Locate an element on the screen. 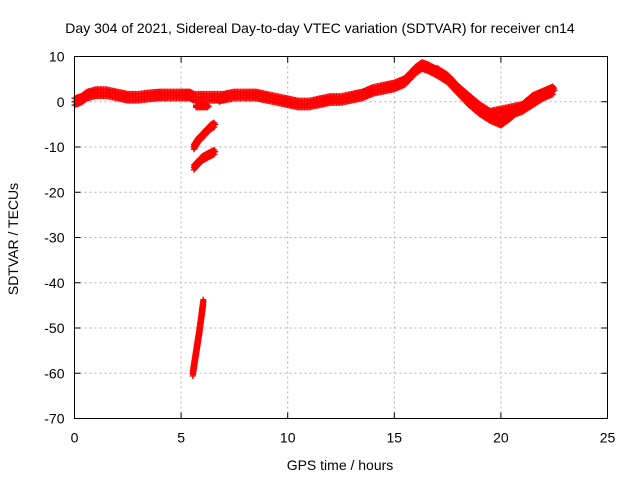  y-tick-label: -60 is located at coordinates (54, 373).